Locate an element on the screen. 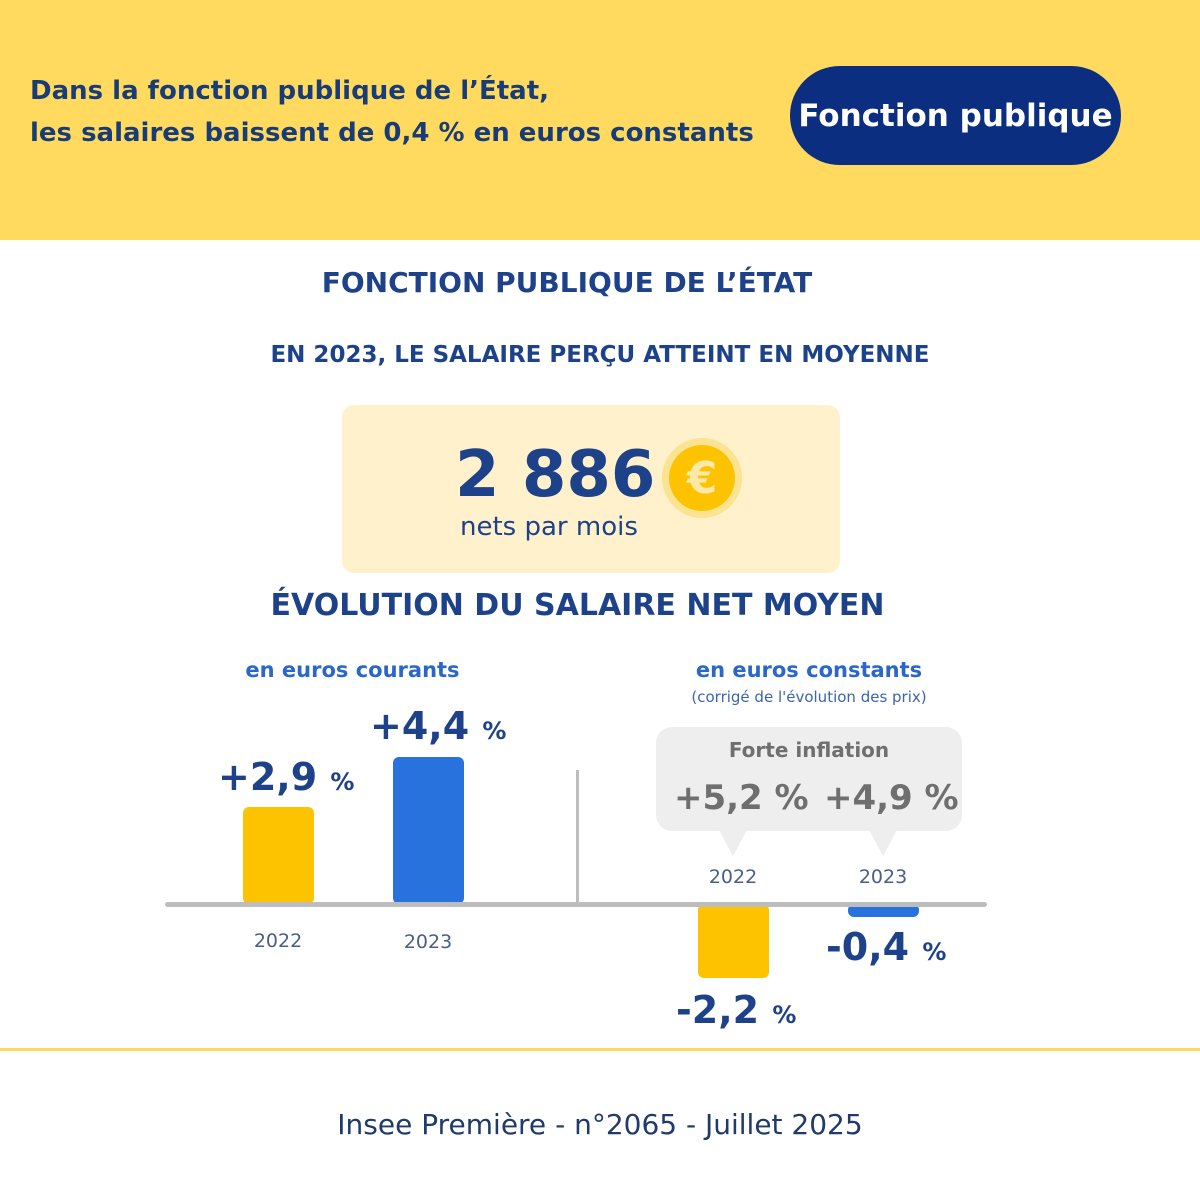  headline-line-1: Dans la fonction publique de l’État, is located at coordinates (290, 91).